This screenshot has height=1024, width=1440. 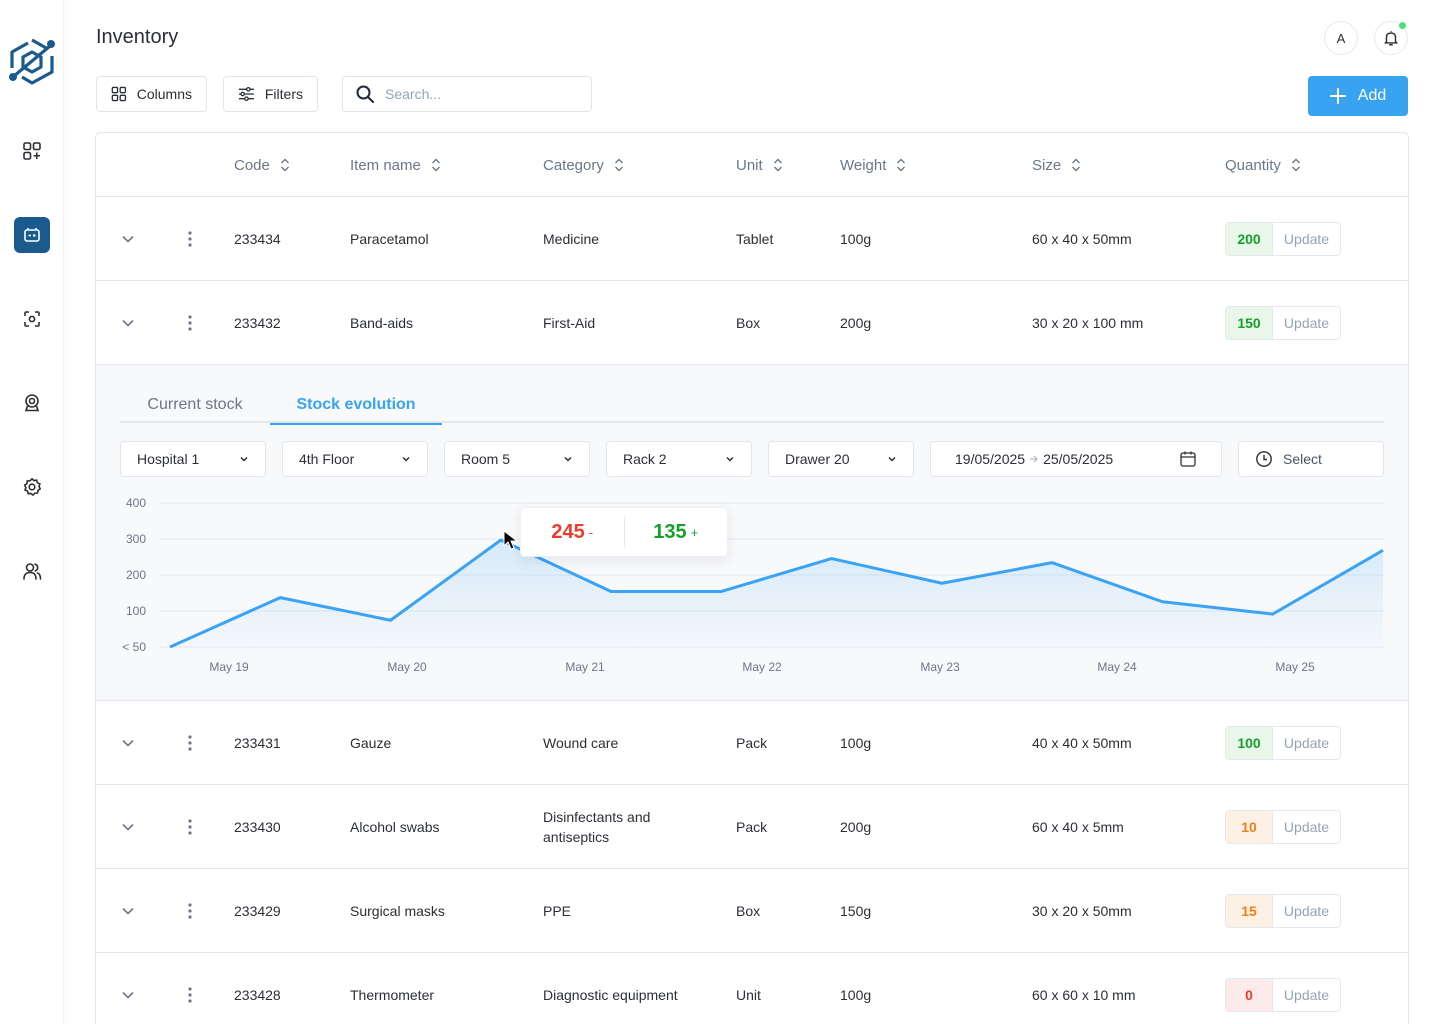 I want to click on gear-icon, so click(x=32, y=487).